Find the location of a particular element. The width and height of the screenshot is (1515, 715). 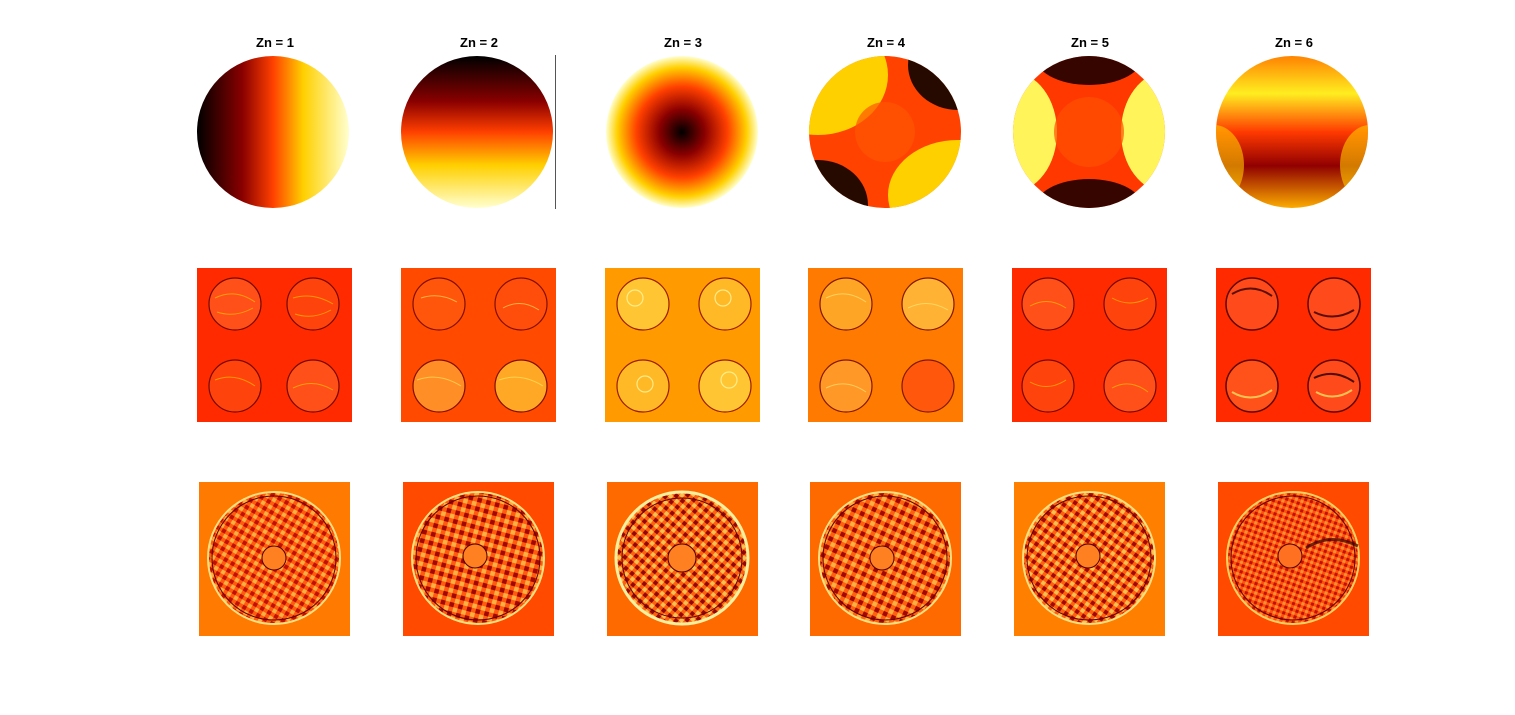

column-title-5: Zn = 5 is located at coordinates (1090, 42).